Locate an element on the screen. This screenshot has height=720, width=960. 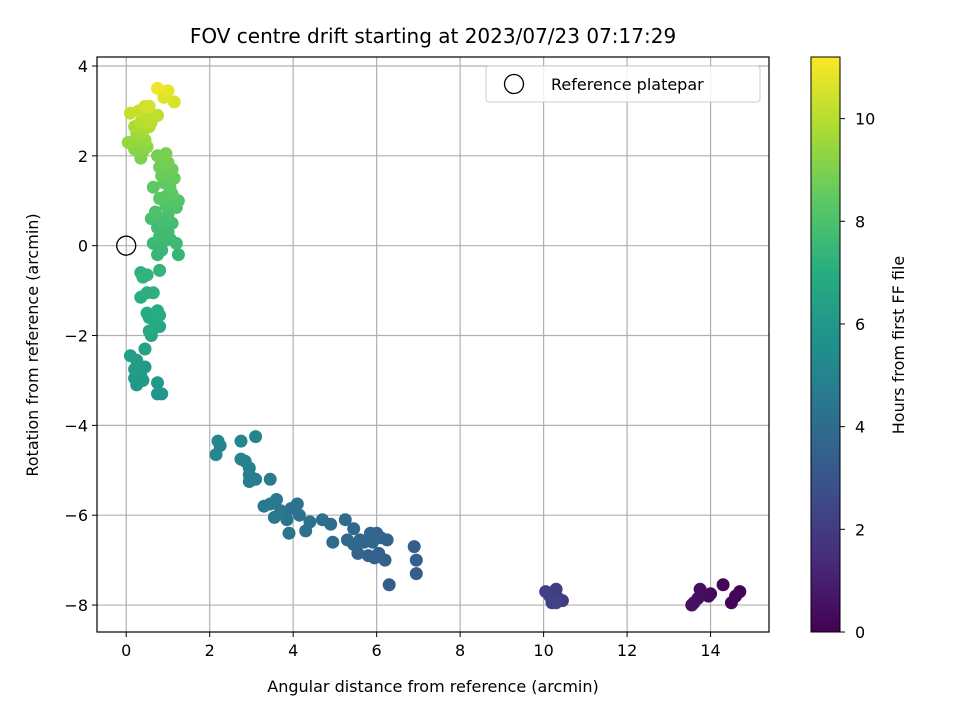
colorbar: 0 2 4 6 8 10 Hours from first FF file is located at coordinates (859, 349).